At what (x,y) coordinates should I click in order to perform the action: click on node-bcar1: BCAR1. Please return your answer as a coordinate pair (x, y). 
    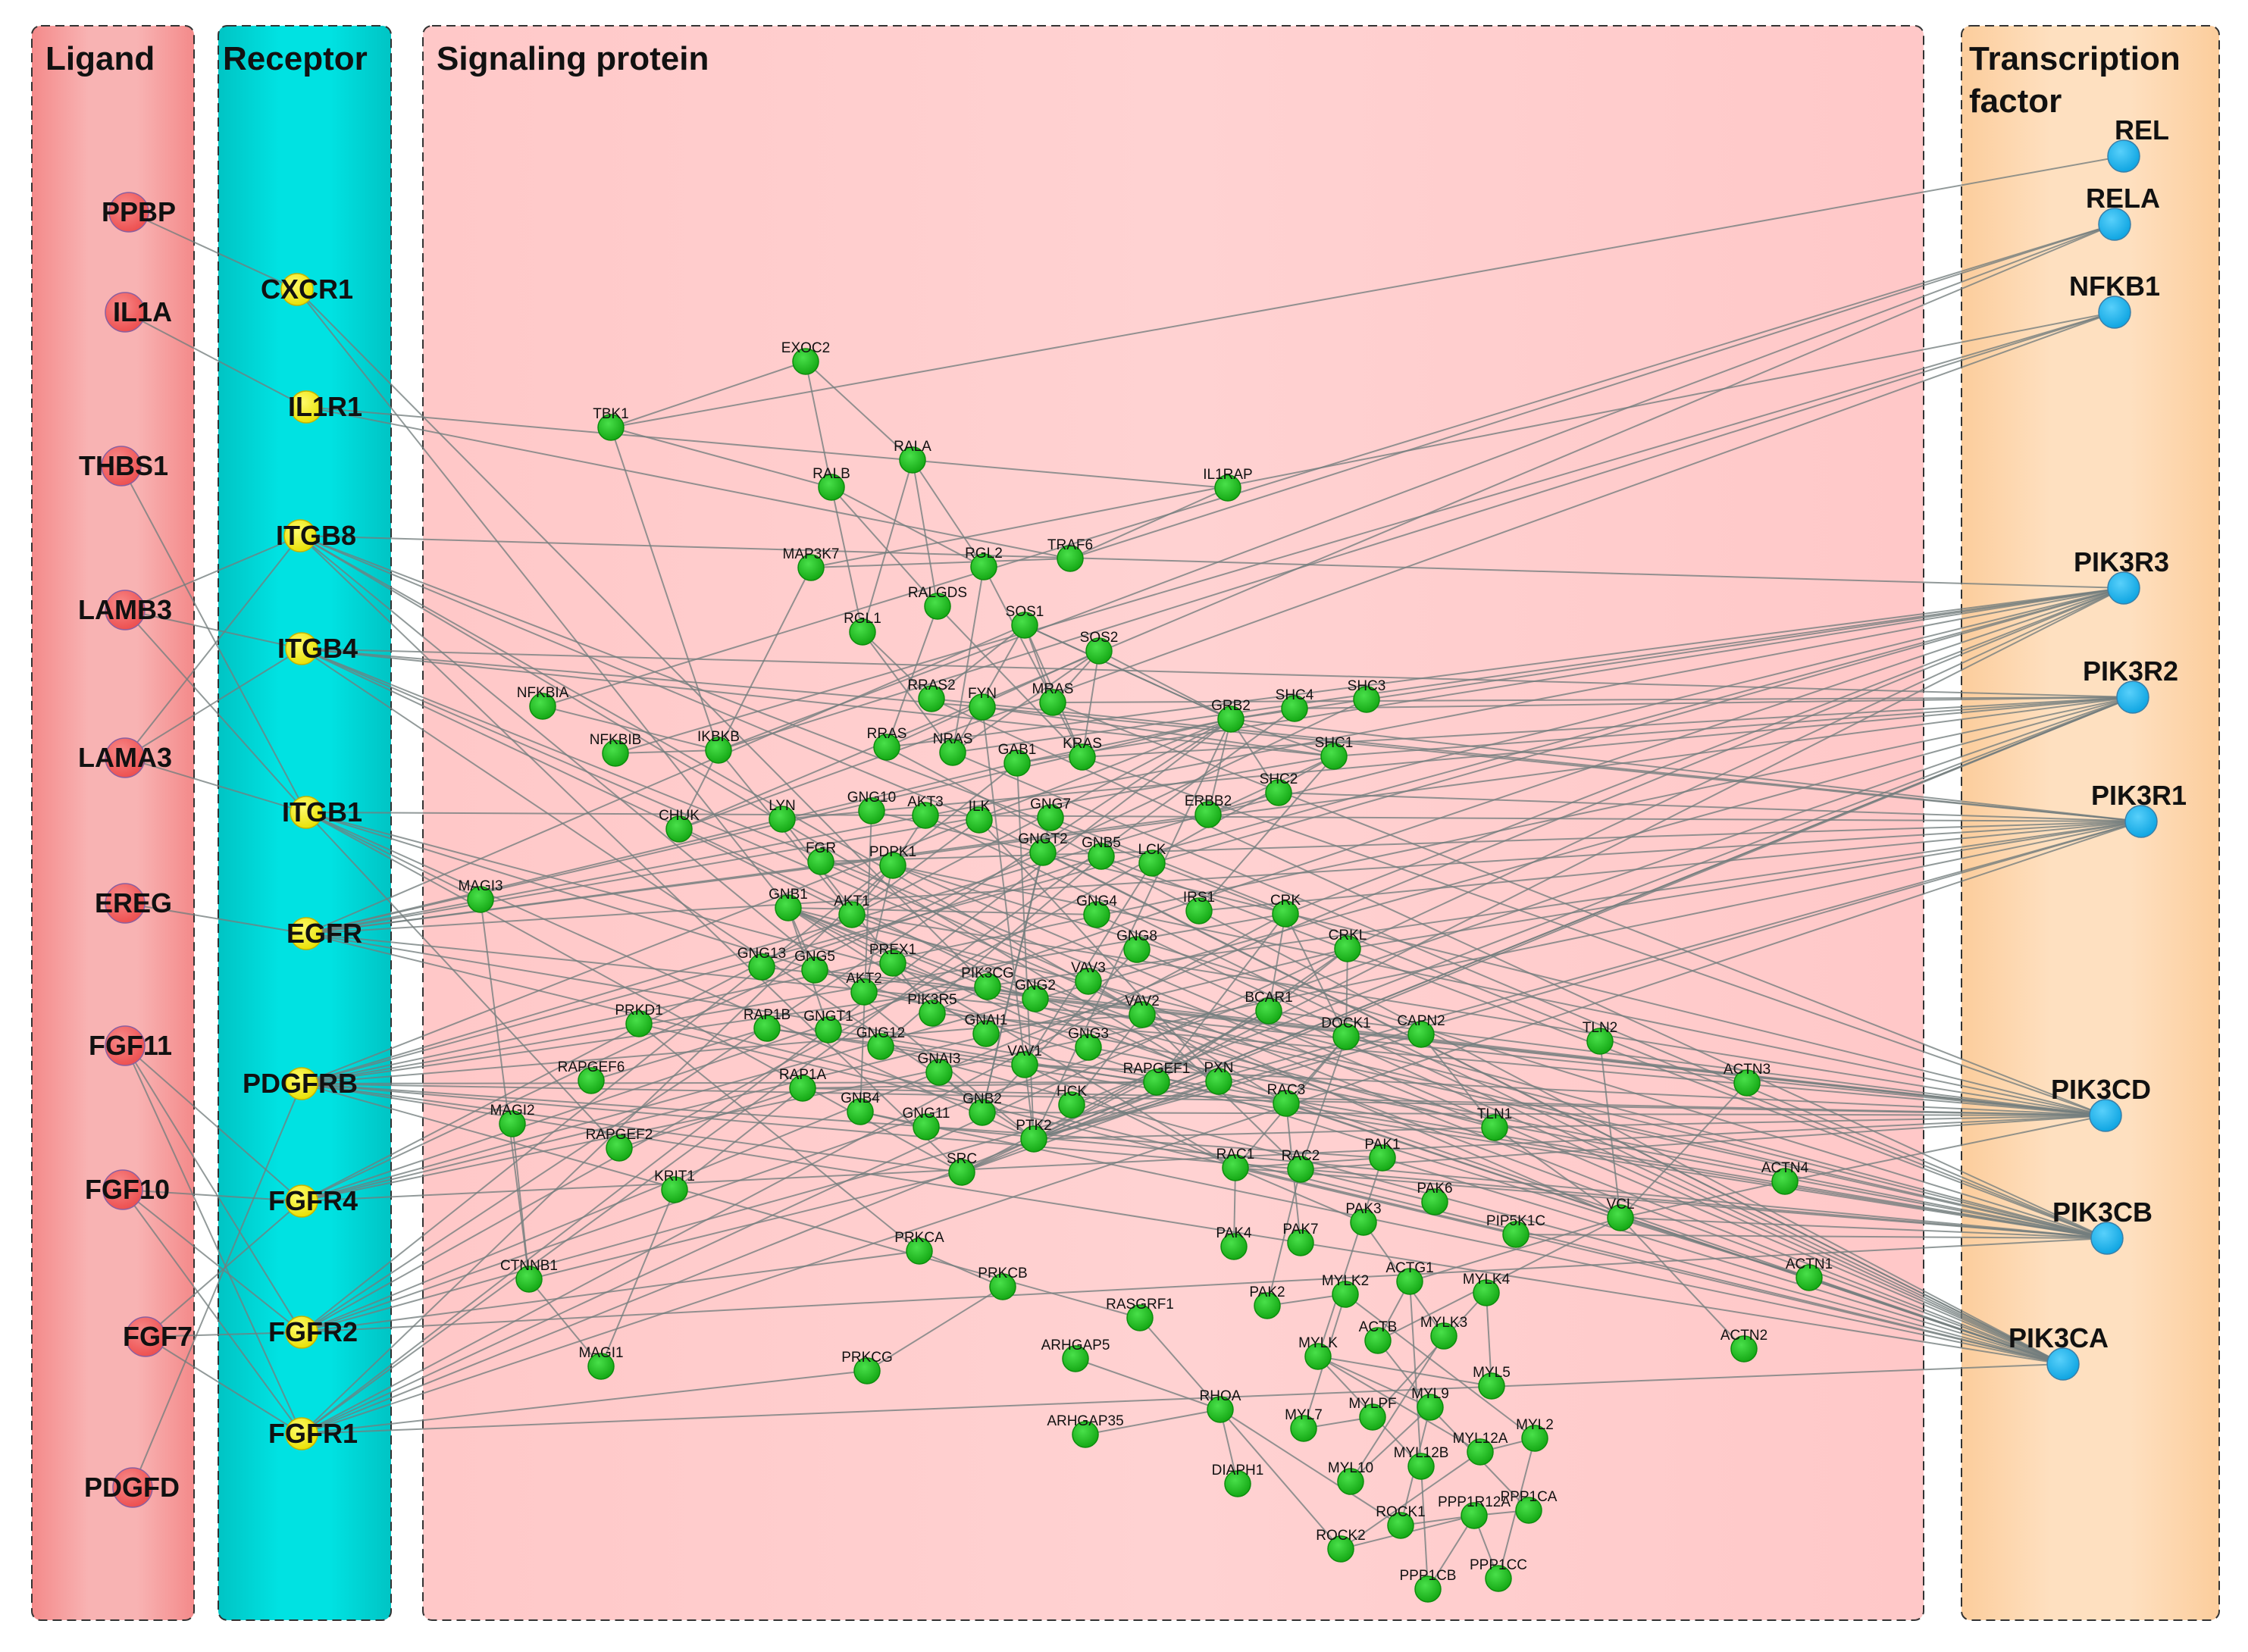
    Looking at the image, I should click on (1269, 1007).